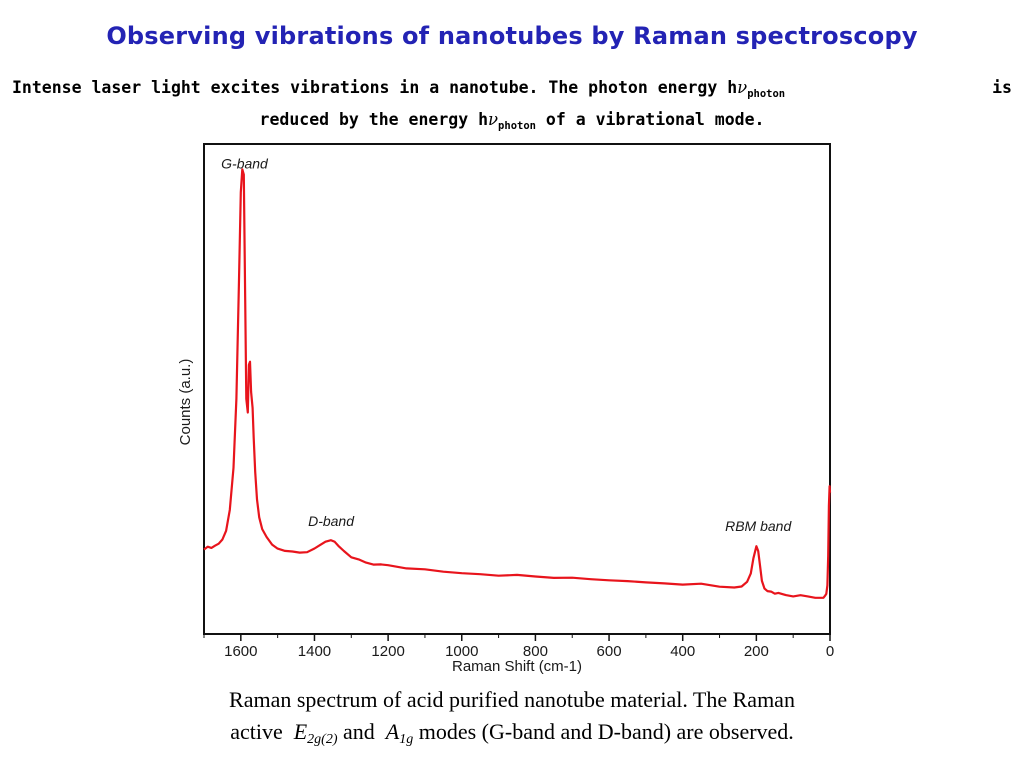  Describe the element at coordinates (399, 733) in the screenshot. I see `mode-a1g: A1g` at that location.